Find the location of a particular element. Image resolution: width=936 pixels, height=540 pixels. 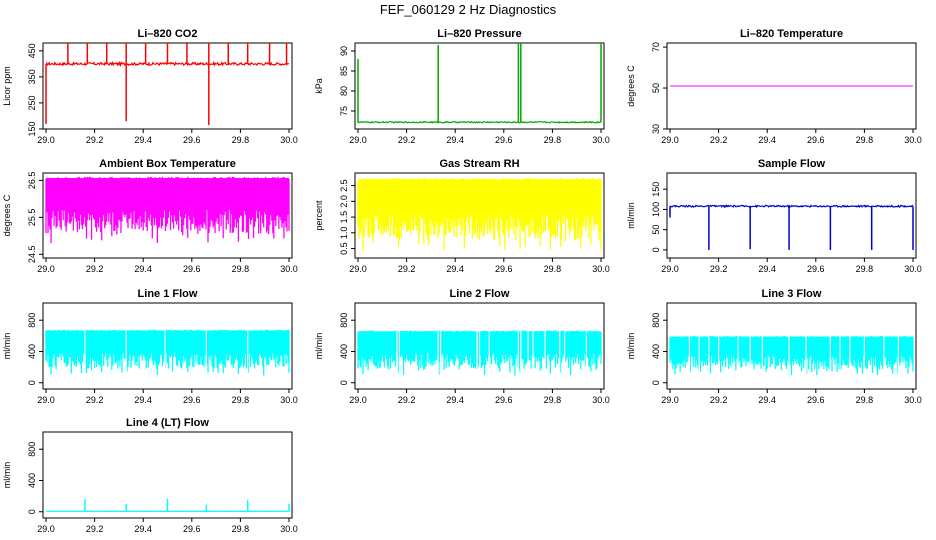

y-tick-label-rh: 2.5 is located at coordinates (344, 185).